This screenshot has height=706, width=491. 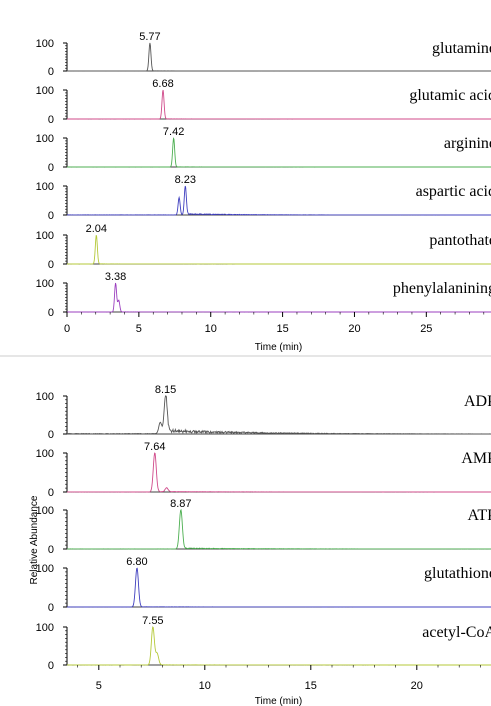 I want to click on x-tick-label-1-5: 5, so click(x=99, y=686).